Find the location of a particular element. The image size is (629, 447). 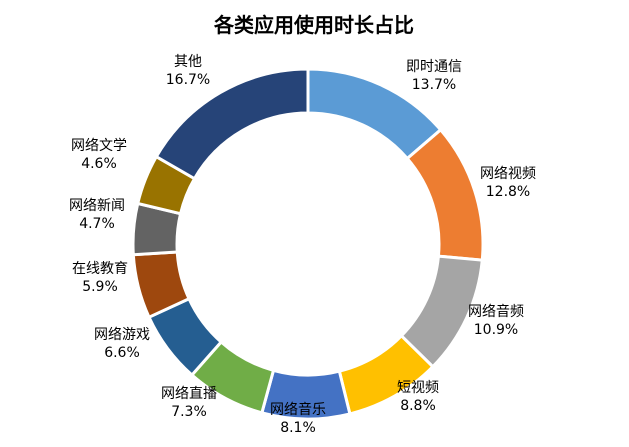

slice-category-label: 在线教育 is located at coordinates (100, 269).